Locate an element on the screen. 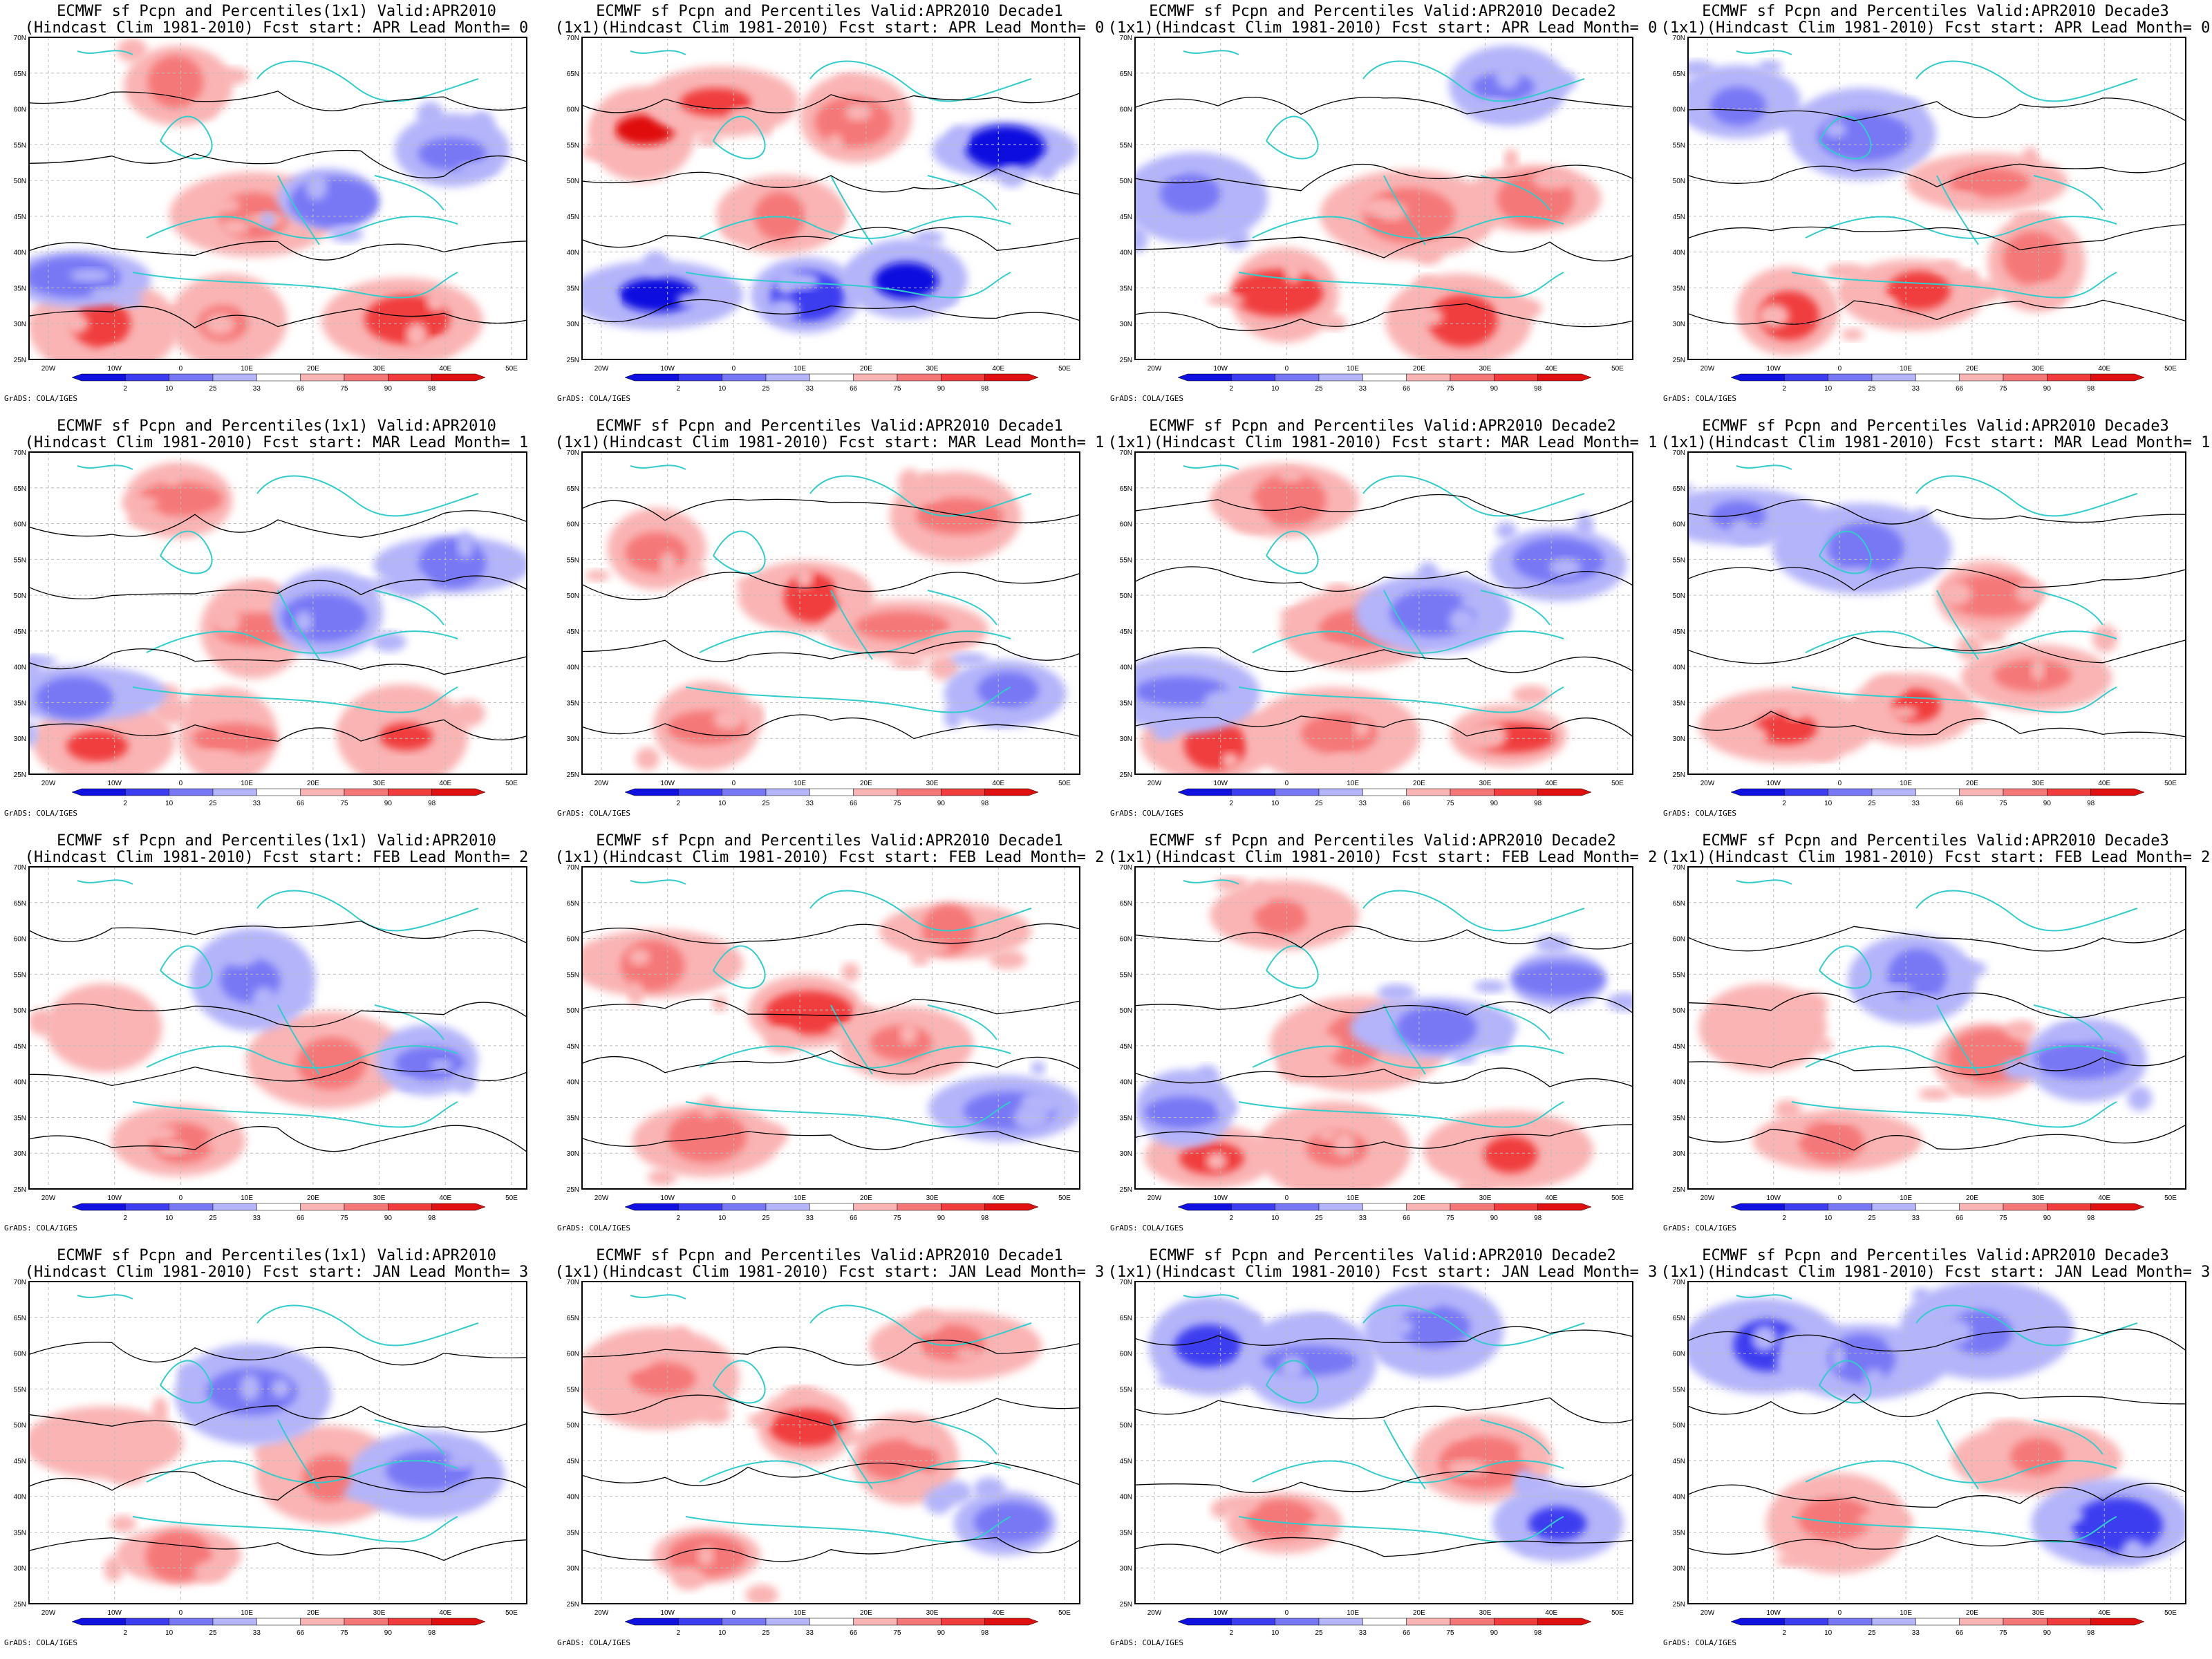 The height and width of the screenshot is (1659, 2212). colorbar-label: 2 is located at coordinates (1785, 803).